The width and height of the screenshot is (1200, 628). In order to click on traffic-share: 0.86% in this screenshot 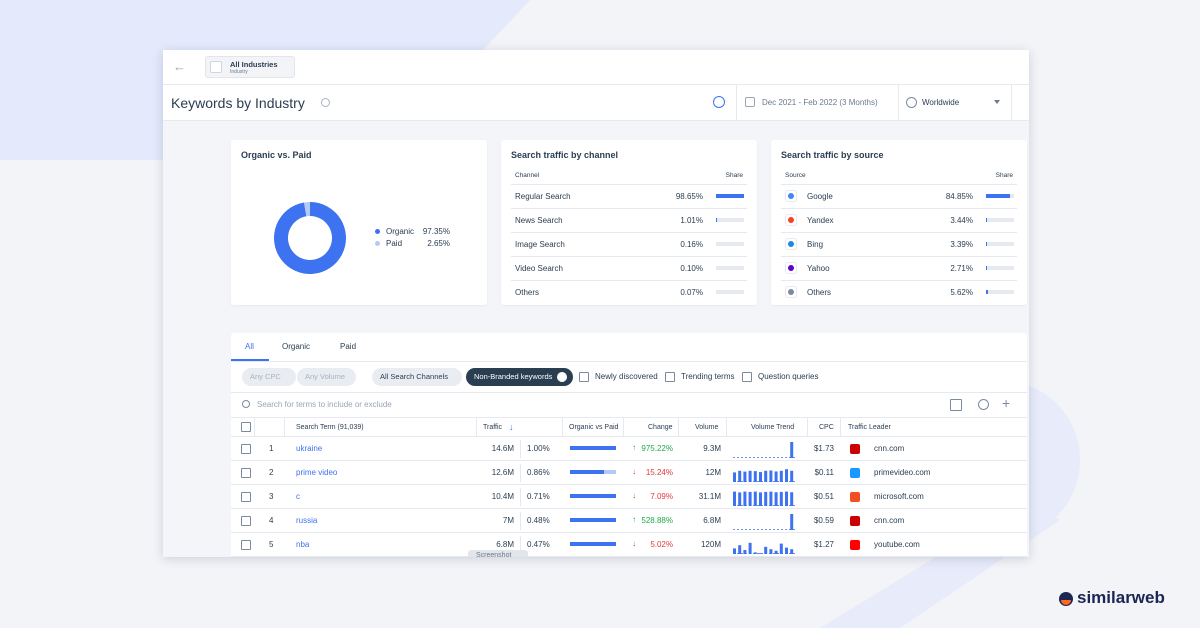, I will do `click(538, 472)`.